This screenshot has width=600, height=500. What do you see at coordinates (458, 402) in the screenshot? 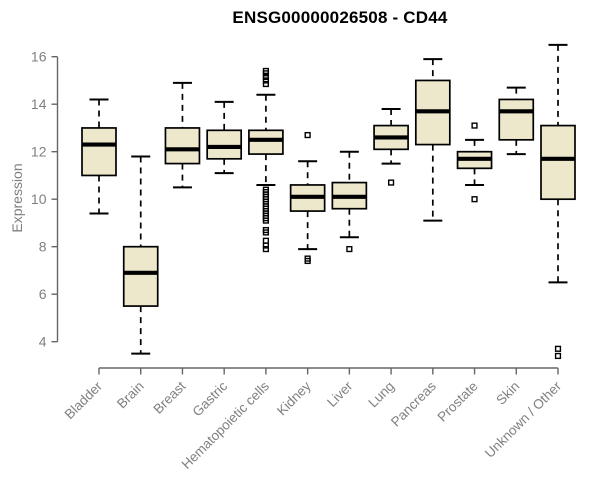
I see `x-tick-label: Prostate` at bounding box center [458, 402].